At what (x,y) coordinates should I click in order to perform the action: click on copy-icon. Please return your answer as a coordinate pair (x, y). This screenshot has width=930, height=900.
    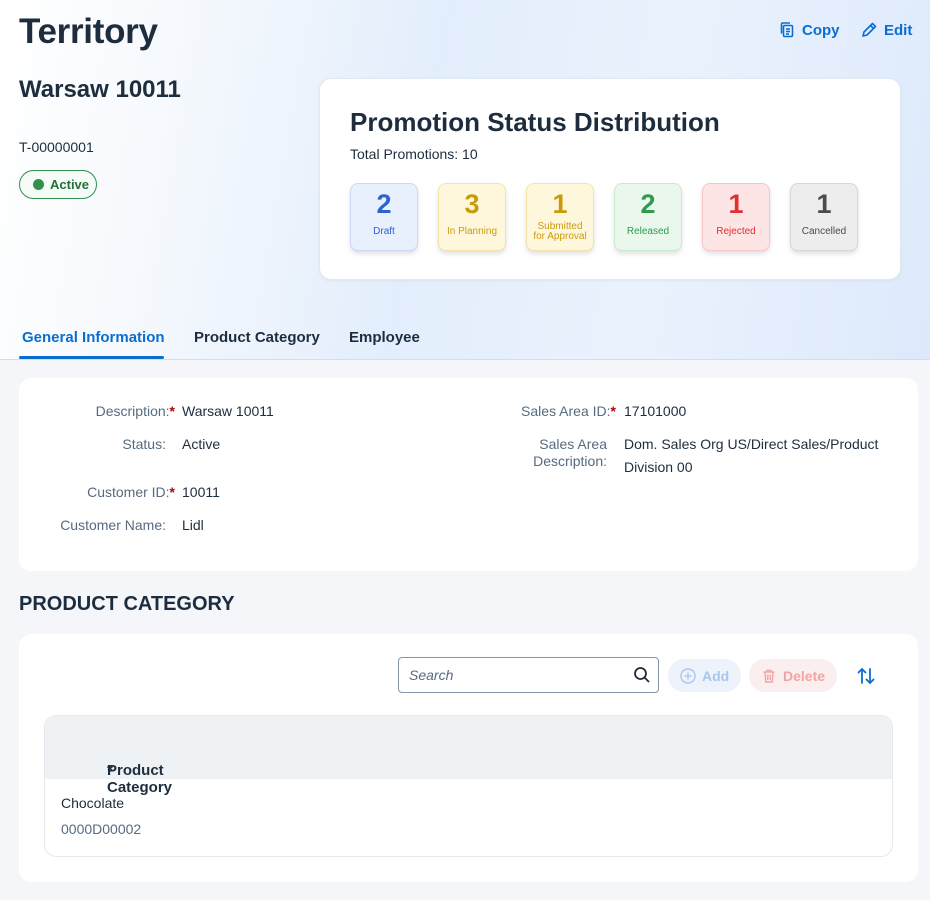
    Looking at the image, I should click on (787, 30).